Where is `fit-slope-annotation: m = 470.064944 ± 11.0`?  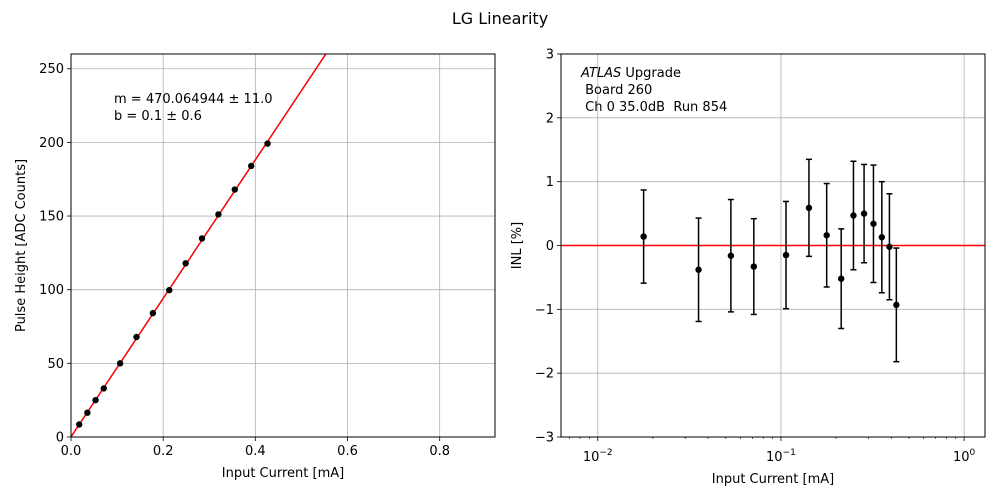 fit-slope-annotation: m = 470.064944 ± 11.0 is located at coordinates (193, 99).